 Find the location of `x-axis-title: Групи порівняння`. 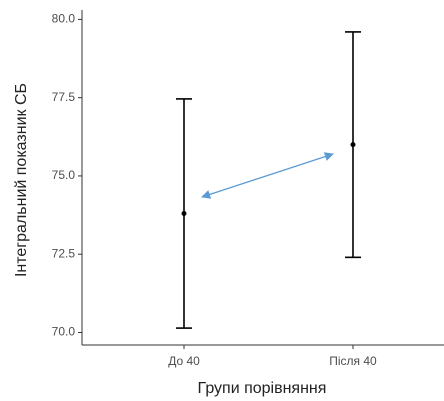

x-axis-title: Групи порівняння is located at coordinates (262, 388).